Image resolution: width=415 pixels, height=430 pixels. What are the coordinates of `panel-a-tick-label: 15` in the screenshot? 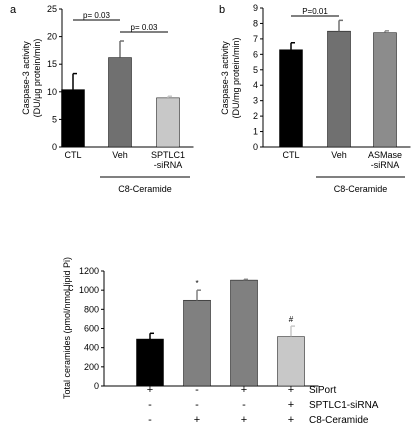 It's located at (52, 64).